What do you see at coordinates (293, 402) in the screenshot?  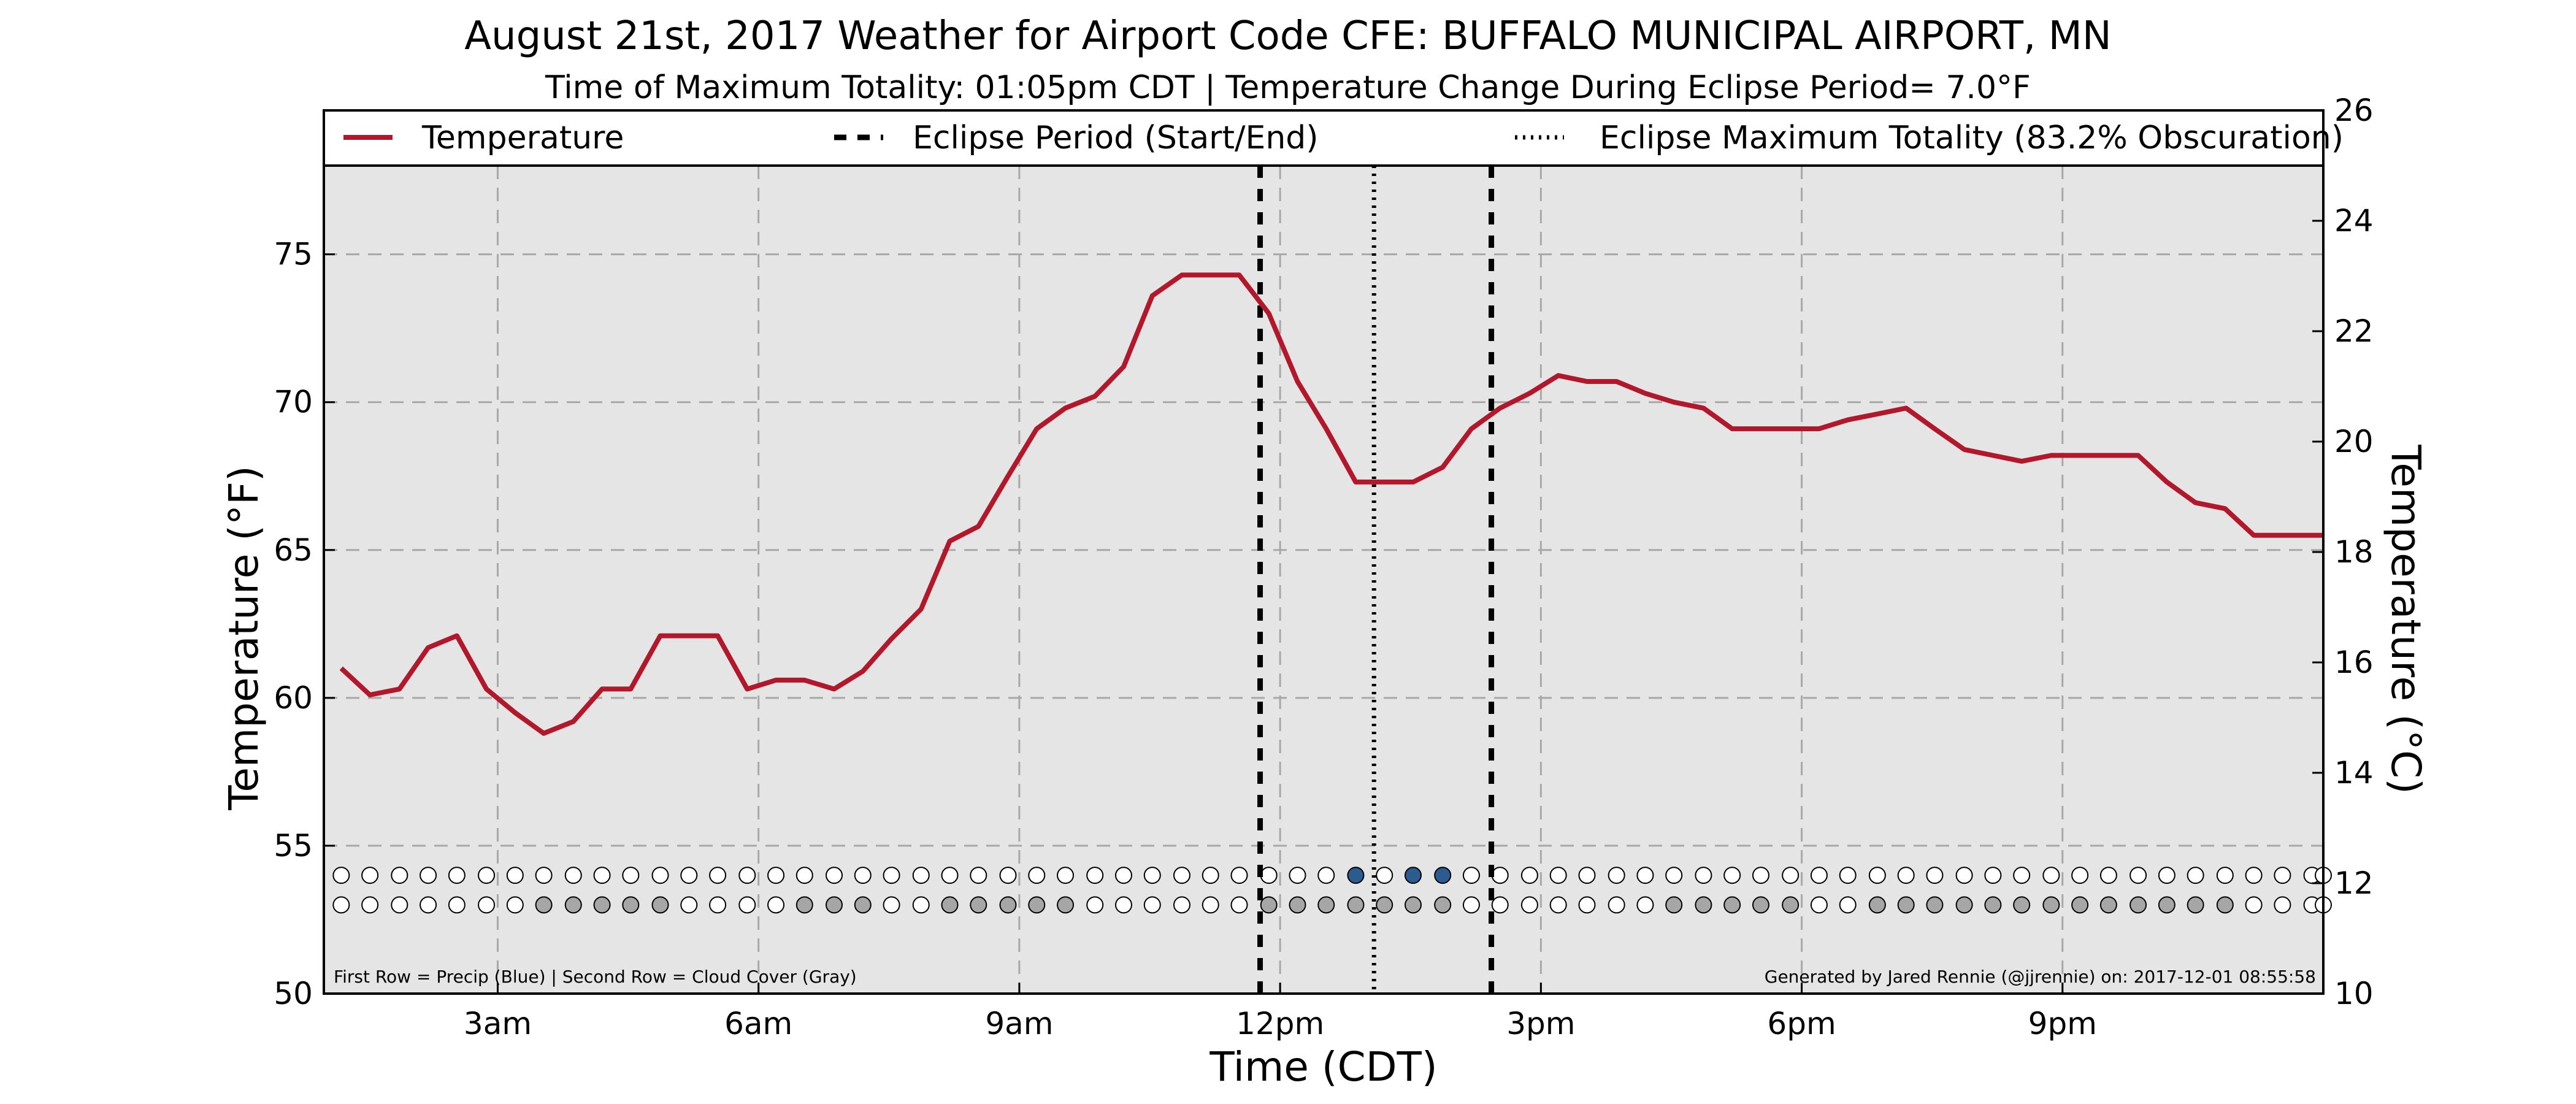 I see `y-tick-label-left: 70` at bounding box center [293, 402].